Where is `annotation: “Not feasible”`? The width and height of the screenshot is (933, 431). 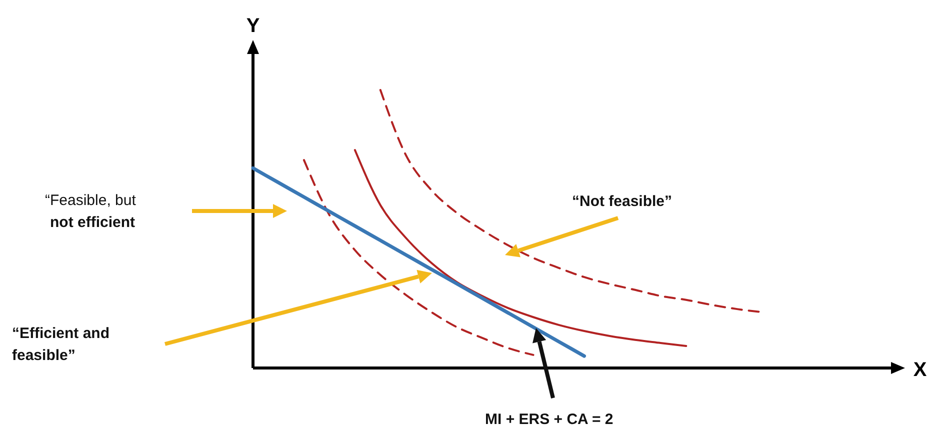 annotation: “Not feasible” is located at coordinates (622, 201).